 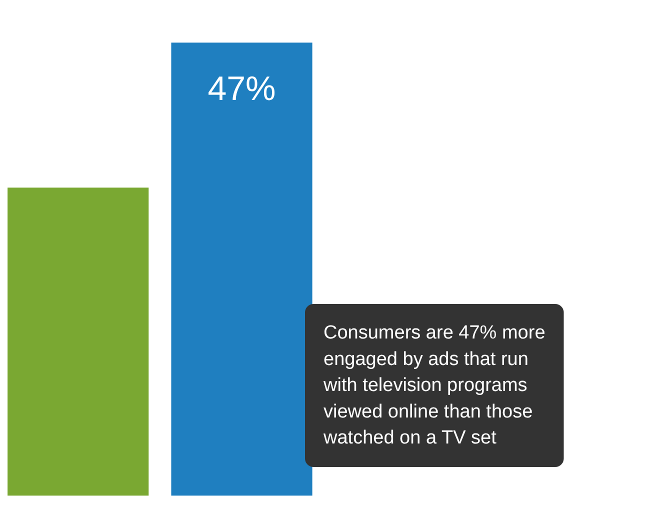 What do you see at coordinates (434, 385) in the screenshot?
I see `annotation: Consumers are 47% more engaged by ads that run with television programs viewed online than those watched on a TV set` at bounding box center [434, 385].